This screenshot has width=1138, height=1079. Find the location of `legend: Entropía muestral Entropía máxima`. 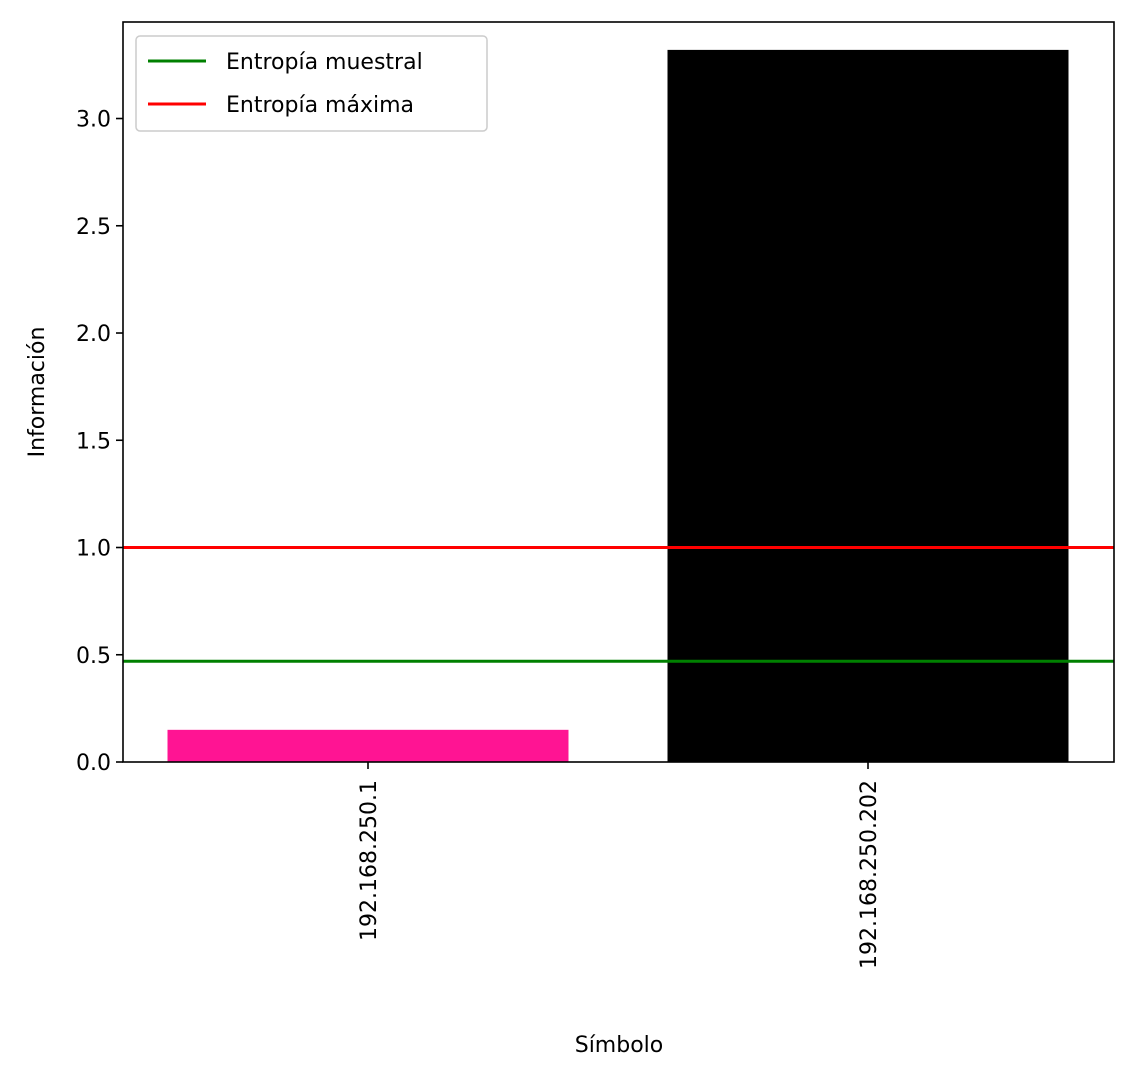

legend: Entropía muestral Entropía máxima is located at coordinates (311, 83).